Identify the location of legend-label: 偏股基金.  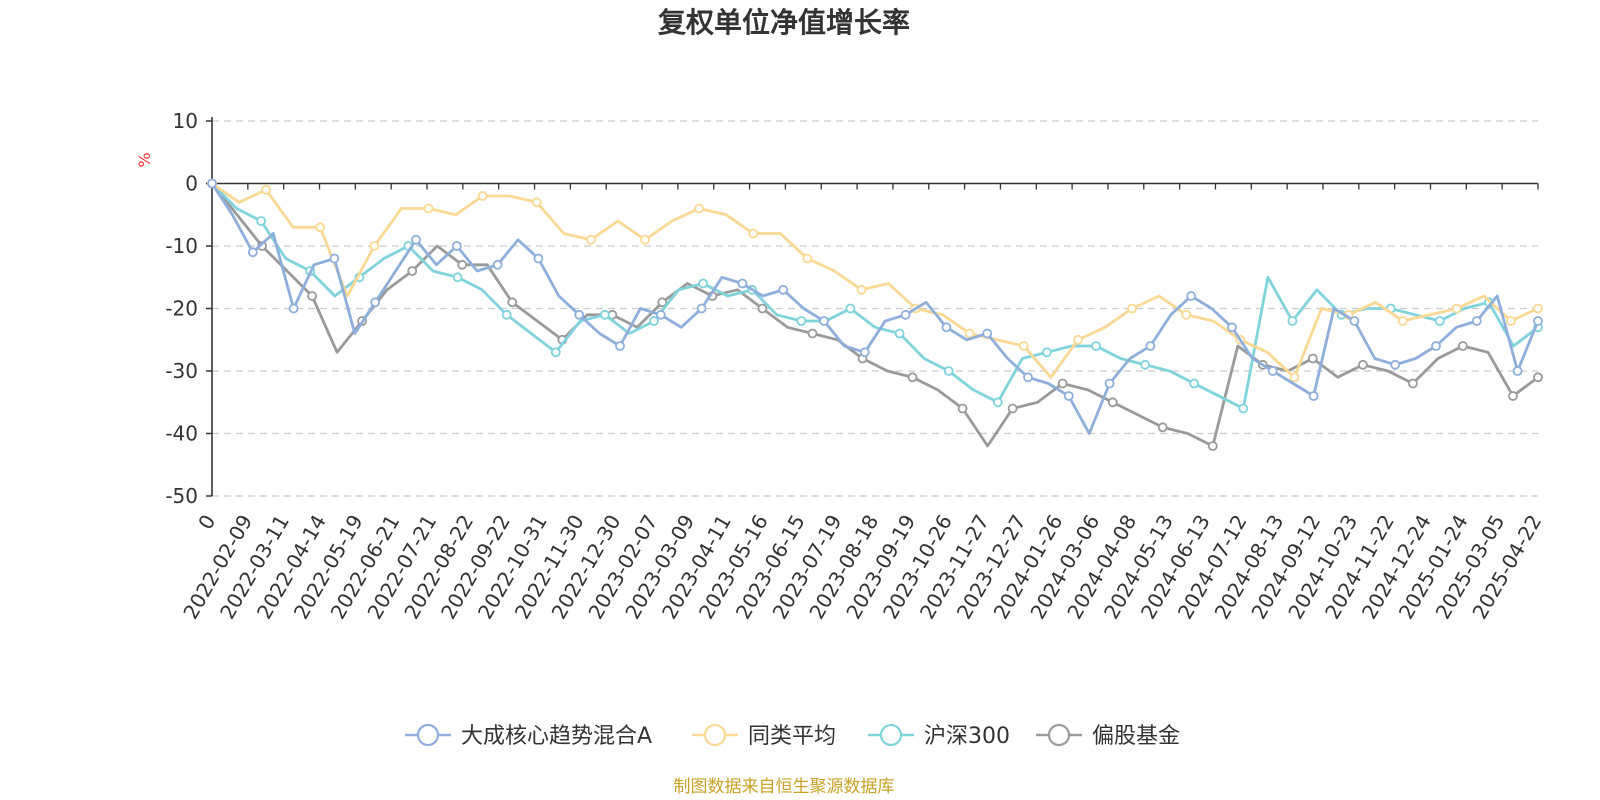
(1136, 736).